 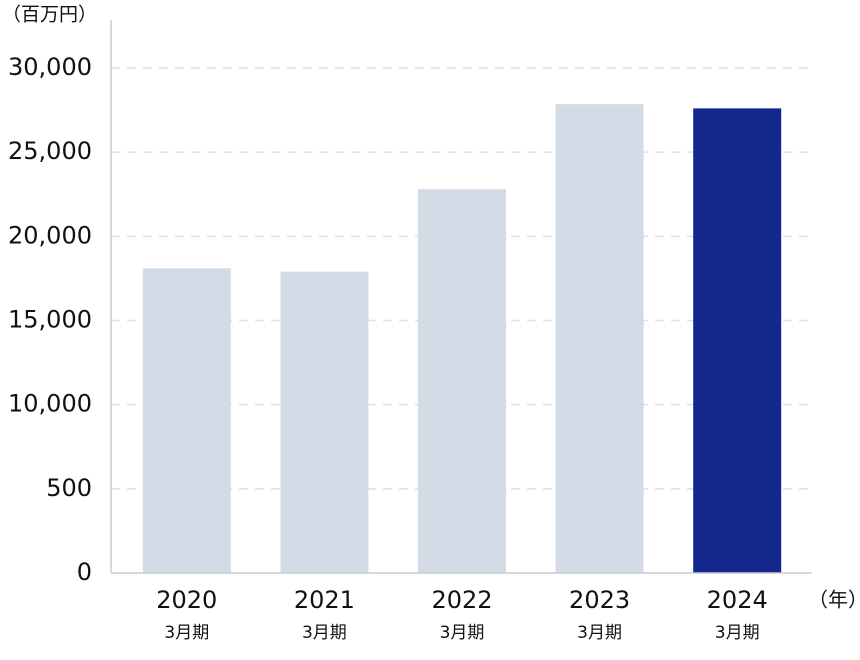 I want to click on y-unit: （百万円）, so click(x=49, y=15).